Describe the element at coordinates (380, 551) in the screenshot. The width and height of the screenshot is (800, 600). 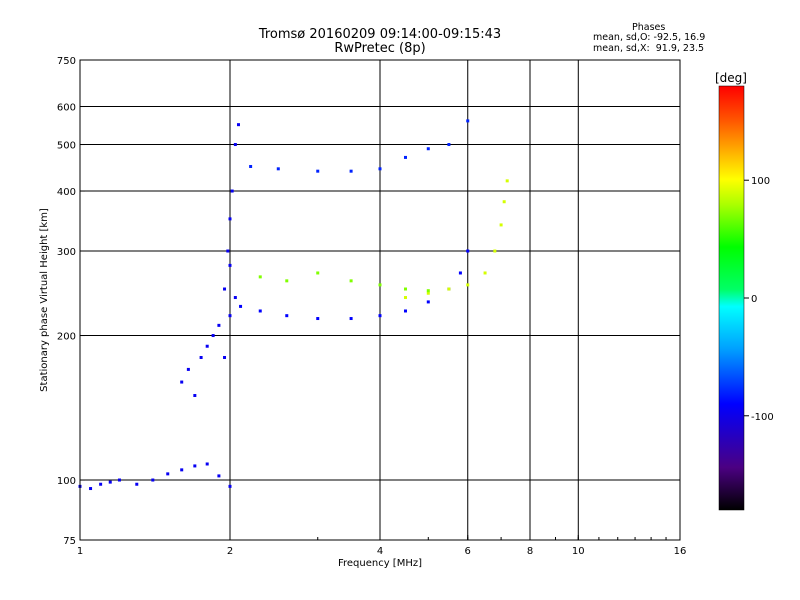
I see `x-tick-label: 4` at that location.